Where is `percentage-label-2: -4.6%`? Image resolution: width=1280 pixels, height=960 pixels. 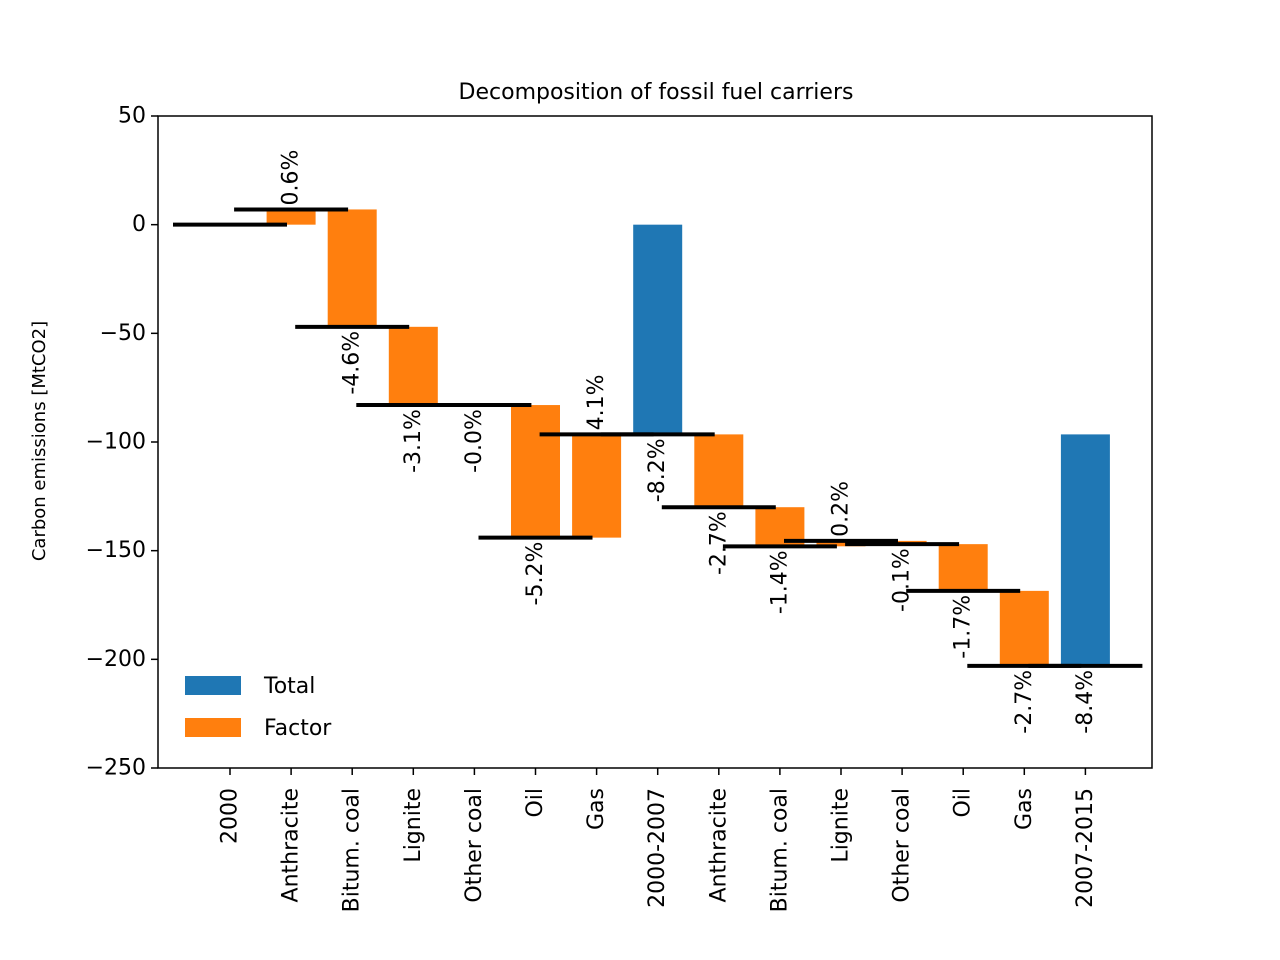
percentage-label-2: -4.6% is located at coordinates (352, 363).